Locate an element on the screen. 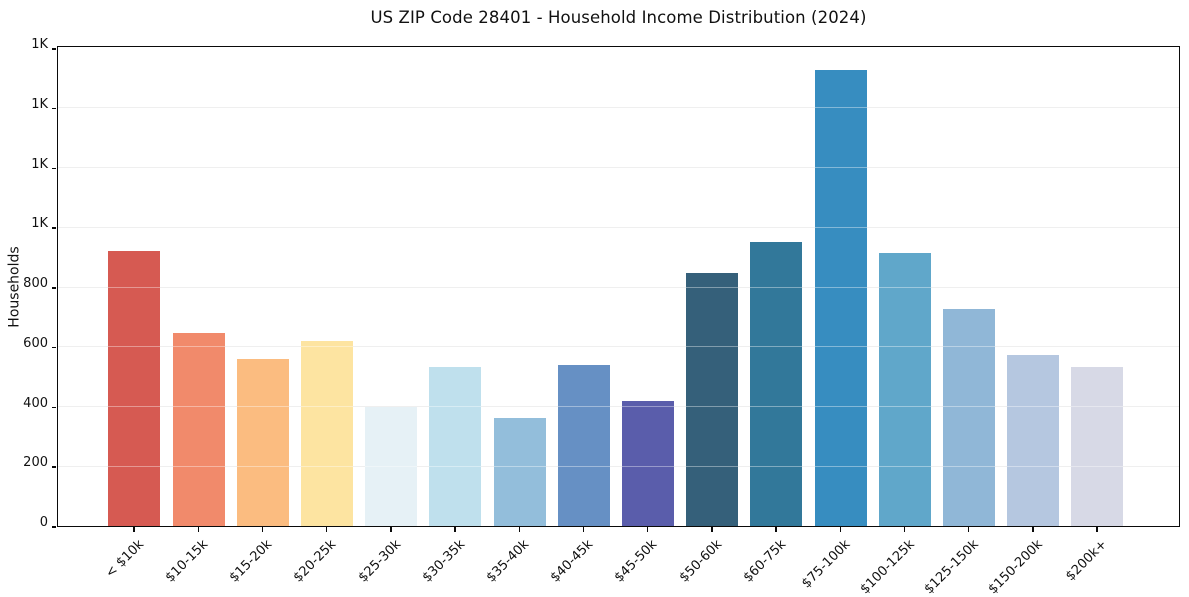 The image size is (1189, 597). bar-125-150k is located at coordinates (968, 417).